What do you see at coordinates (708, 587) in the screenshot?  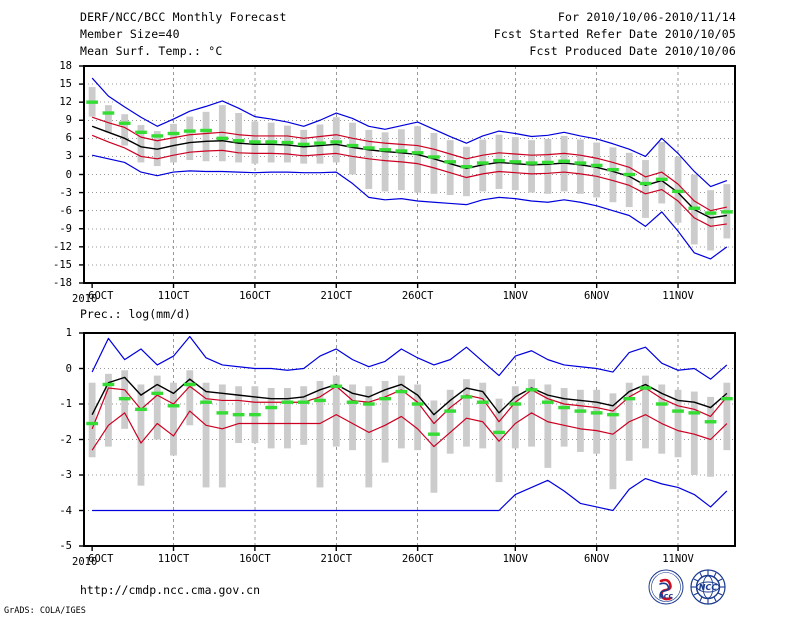 I see `svg-text: NCC` at bounding box center [708, 587].